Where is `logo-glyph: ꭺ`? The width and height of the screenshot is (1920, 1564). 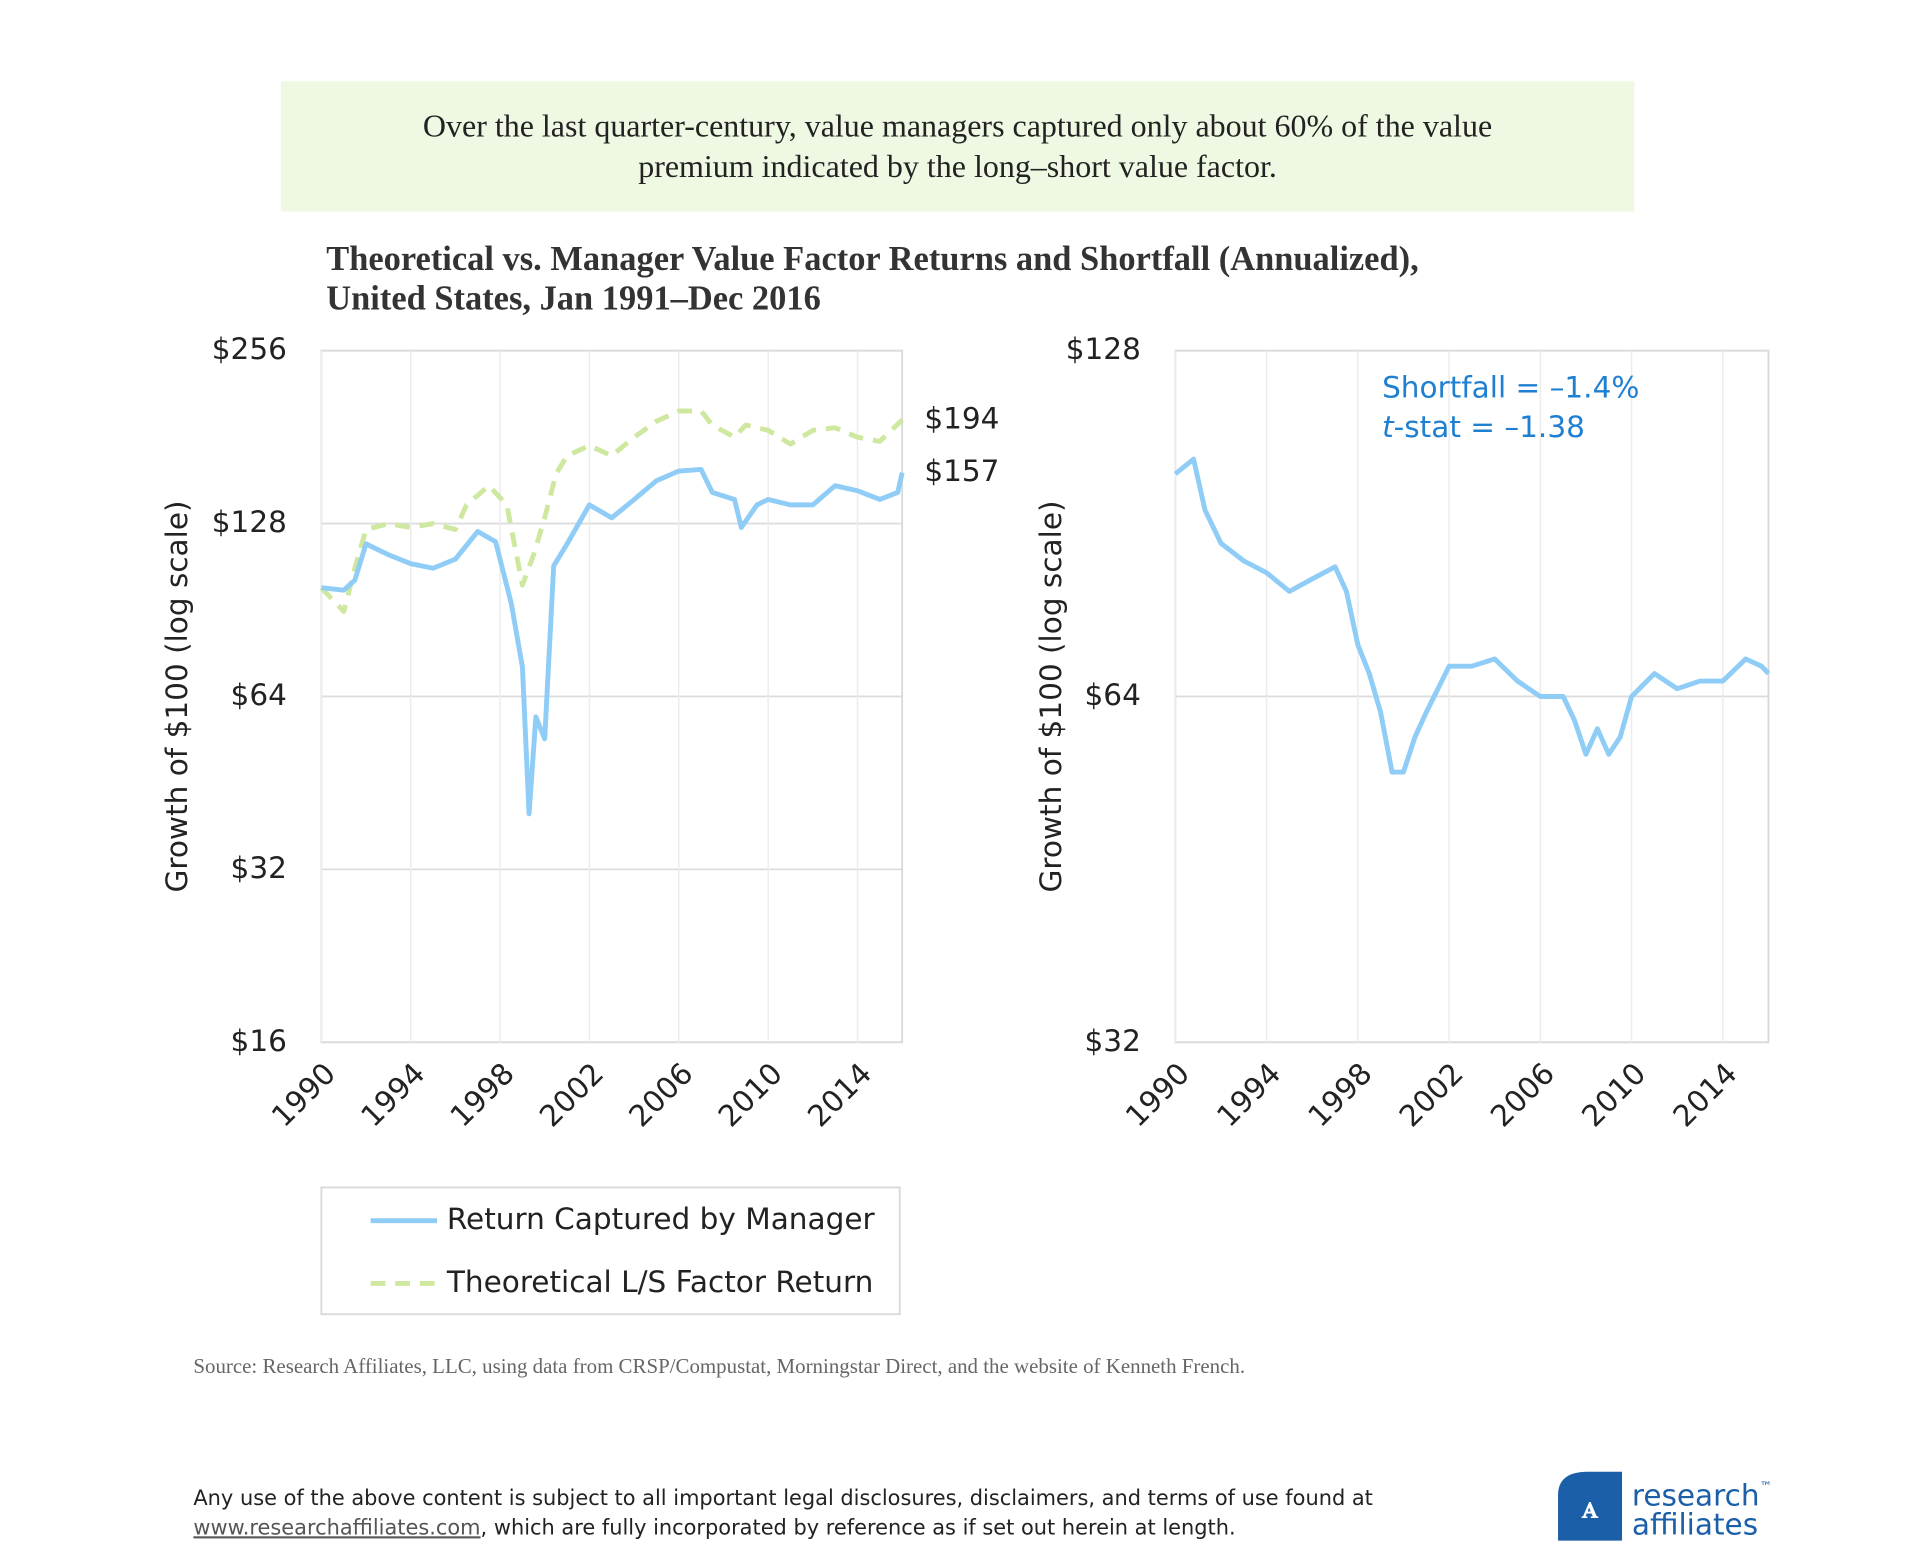
logo-glyph: ꭺ is located at coordinates (1590, 1507).